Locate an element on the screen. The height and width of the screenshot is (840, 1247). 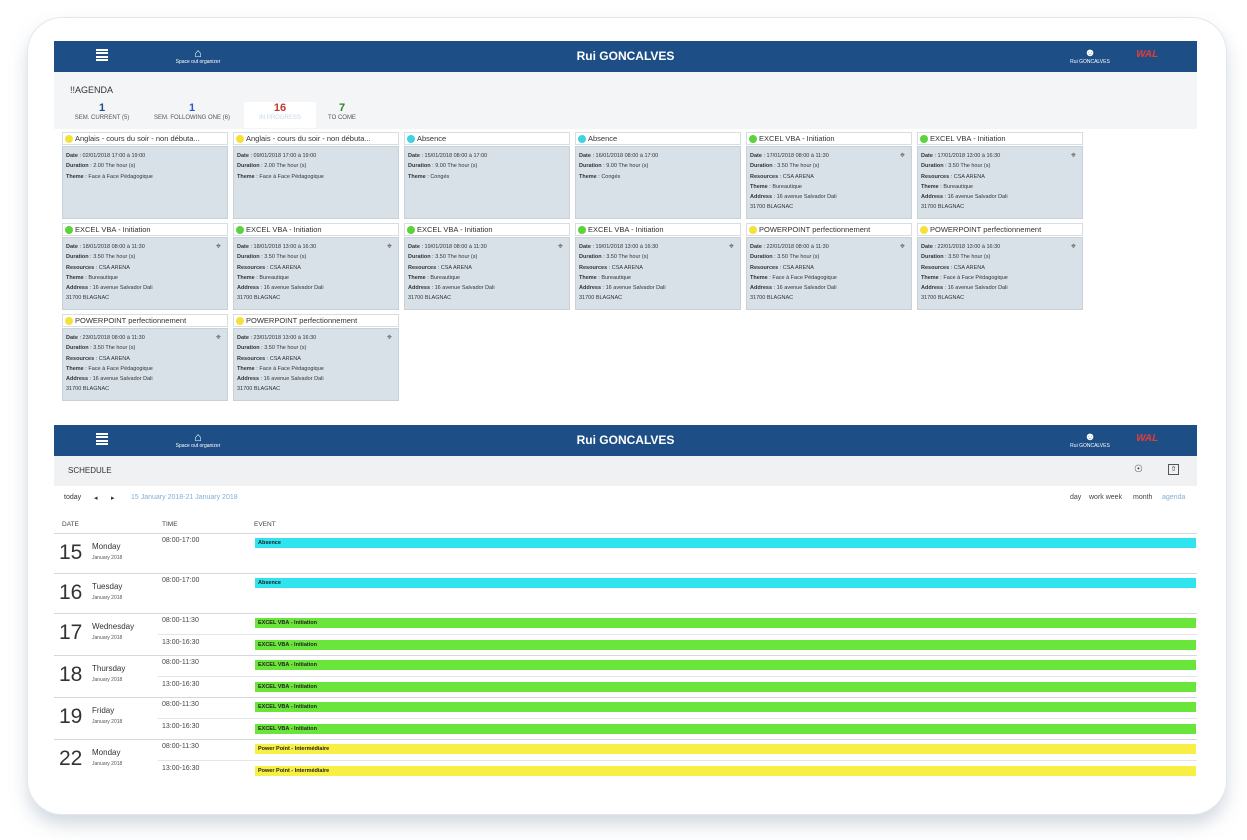
agenda-card-line: Address : 16 avenue Salvador Dali is located at coordinates (622, 288).